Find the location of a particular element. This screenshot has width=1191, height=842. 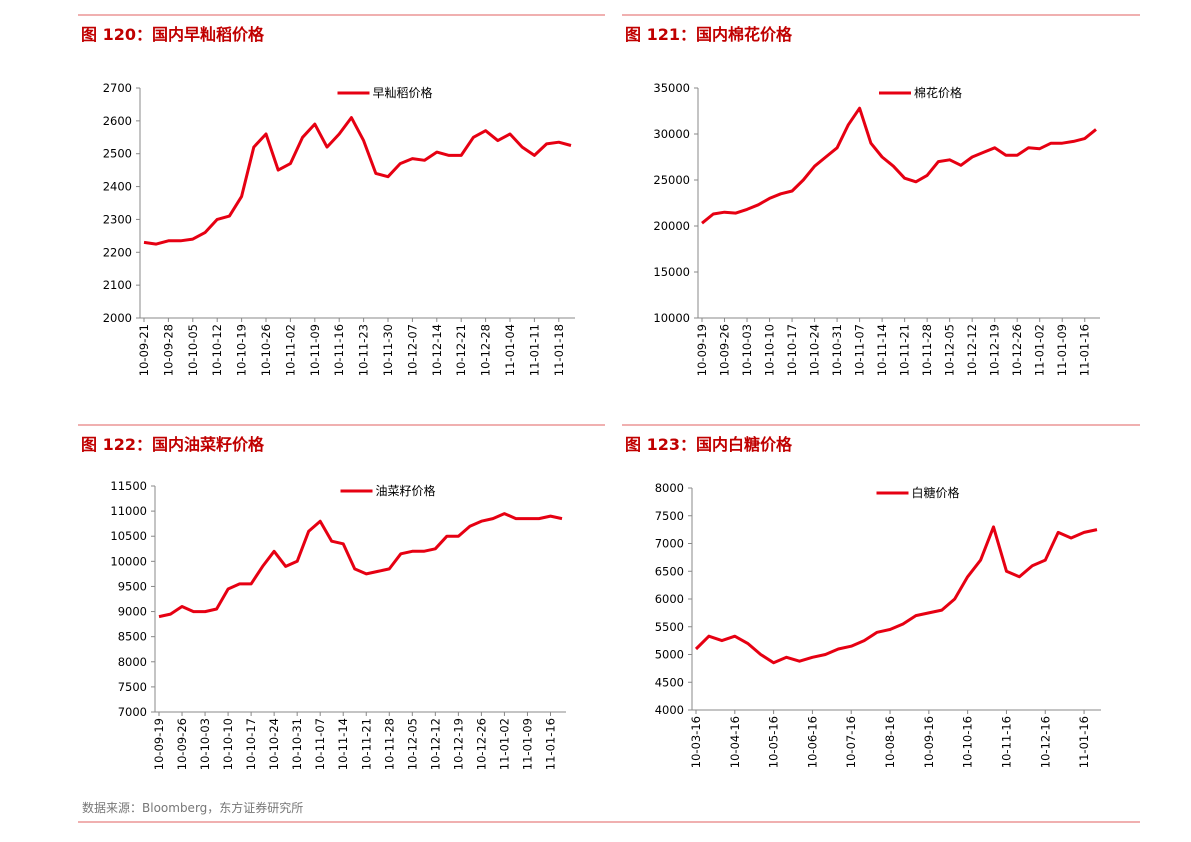

y-tick-label: 2600 is located at coordinates (117, 121).